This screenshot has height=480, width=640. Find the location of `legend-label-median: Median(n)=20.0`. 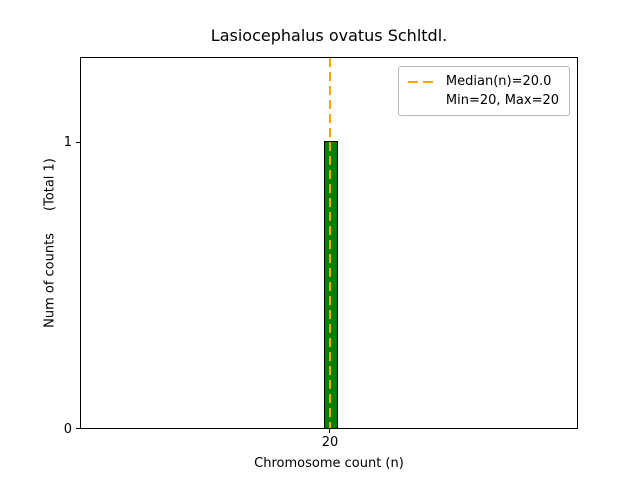

legend-label-median: Median(n)=20.0 is located at coordinates (498, 81).